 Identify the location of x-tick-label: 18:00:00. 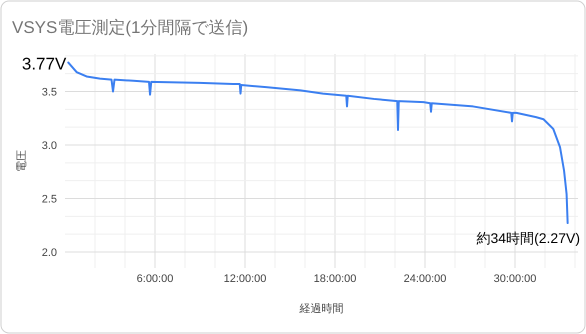
(335, 279).